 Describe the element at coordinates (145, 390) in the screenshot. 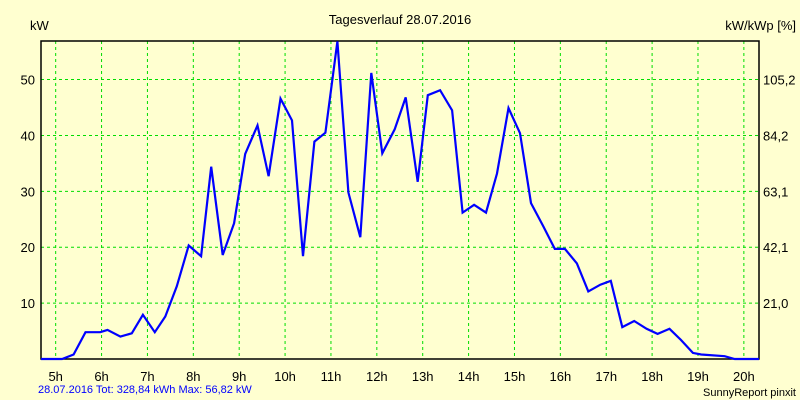

I see `footer-summary: 28.07.2016 Tot: 328,84 kWh Max: 56,82 kW` at that location.